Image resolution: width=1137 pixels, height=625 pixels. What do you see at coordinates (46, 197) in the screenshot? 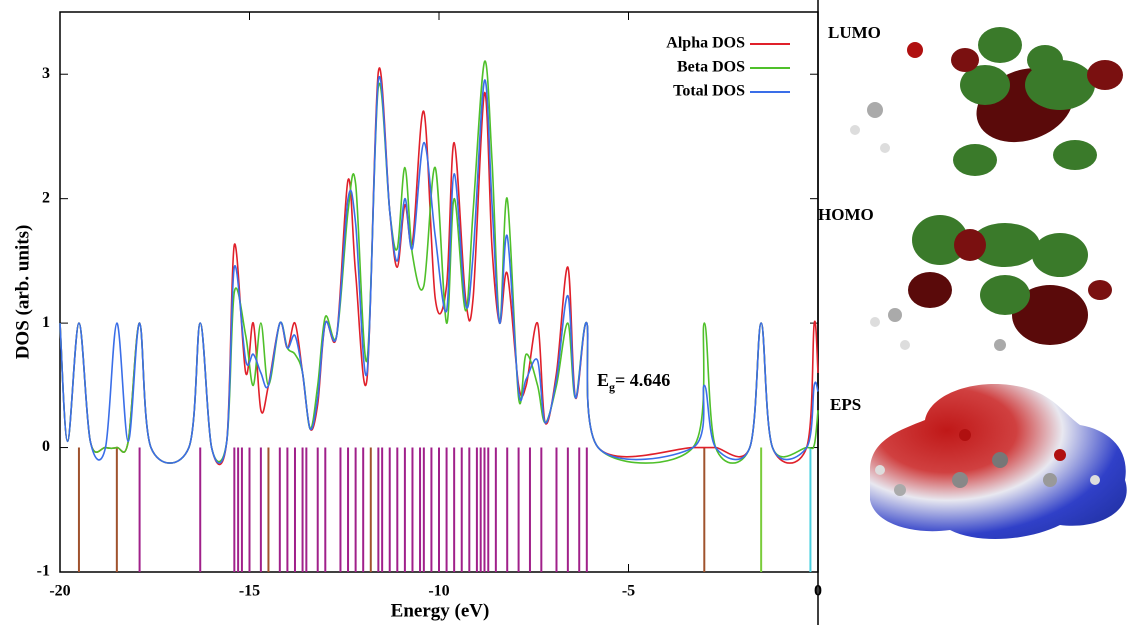
I see `y-tick-label: 2` at bounding box center [46, 197].